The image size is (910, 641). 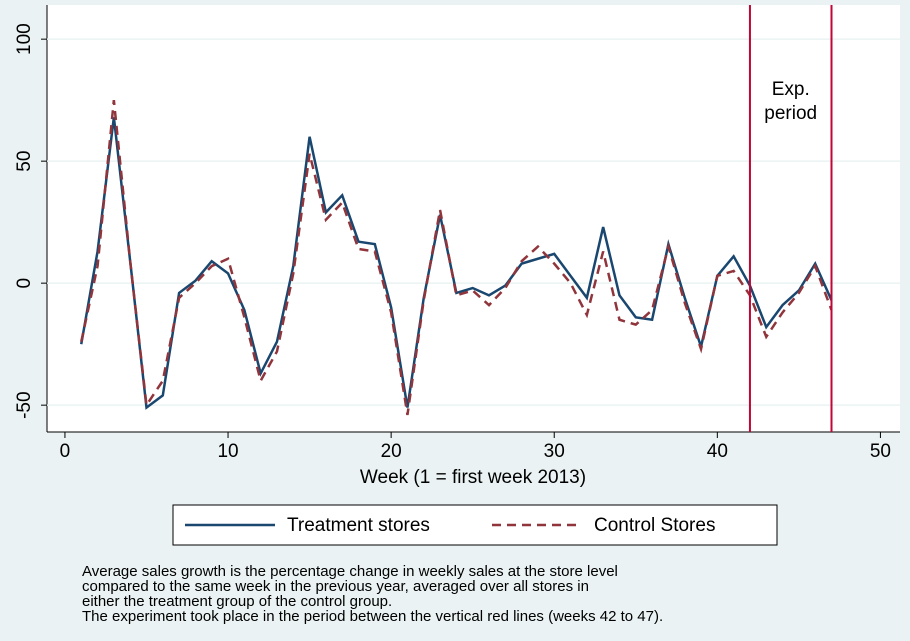 I want to click on x-tick-label: 30, so click(x=554, y=451).